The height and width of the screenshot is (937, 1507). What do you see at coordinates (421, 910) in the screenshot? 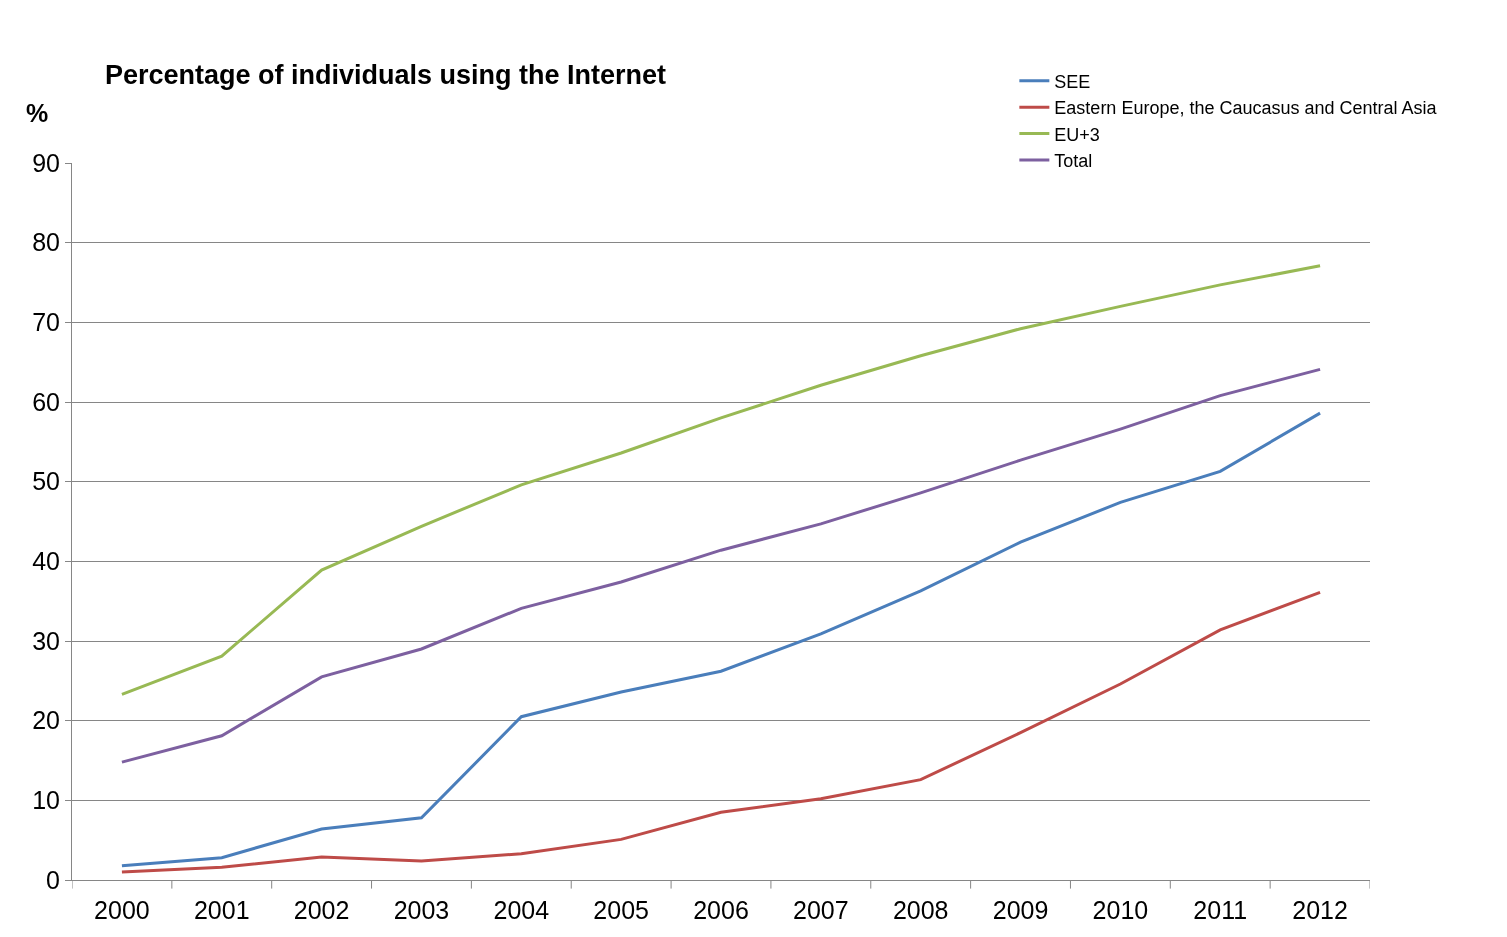
I see `x-tick-label: 2003` at bounding box center [421, 910].